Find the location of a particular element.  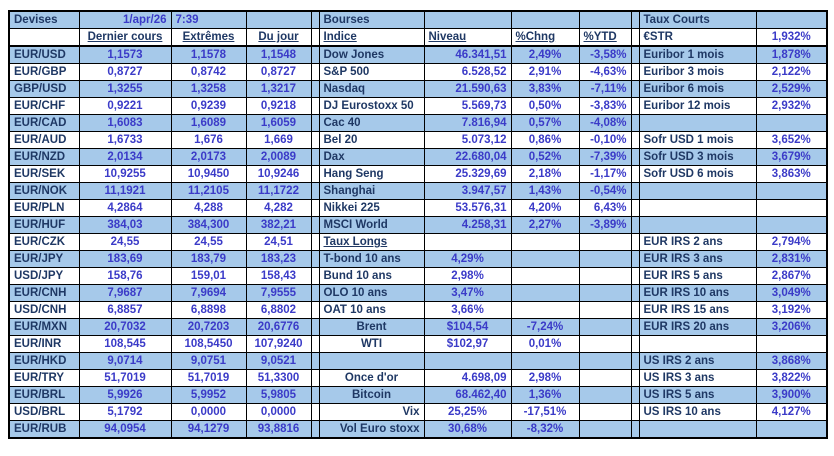

index-ytd: -1,17% is located at coordinates (605, 174).